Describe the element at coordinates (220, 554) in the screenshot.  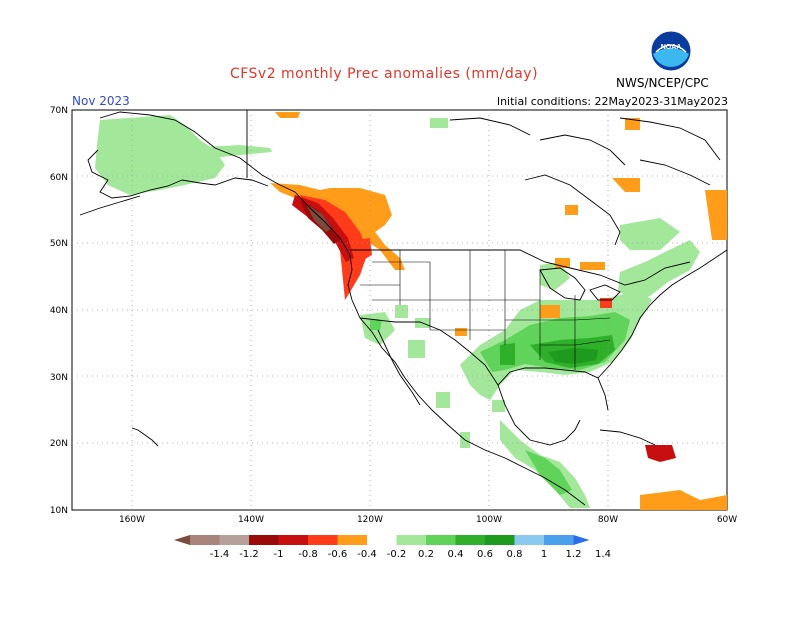
I see `colorbar-tick-label: -1.4` at that location.